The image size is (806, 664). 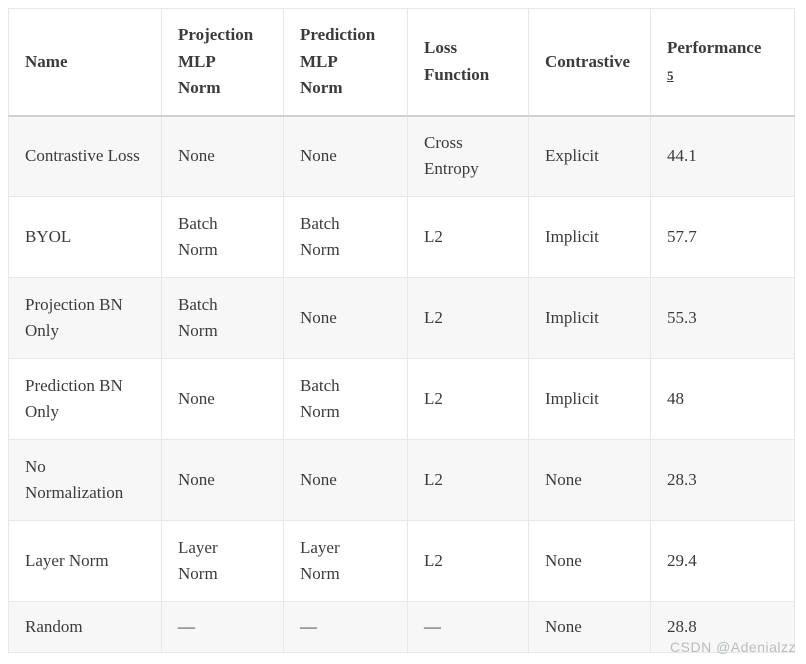 I want to click on column-header-label: Projection MLP Norm, so click(x=216, y=61).